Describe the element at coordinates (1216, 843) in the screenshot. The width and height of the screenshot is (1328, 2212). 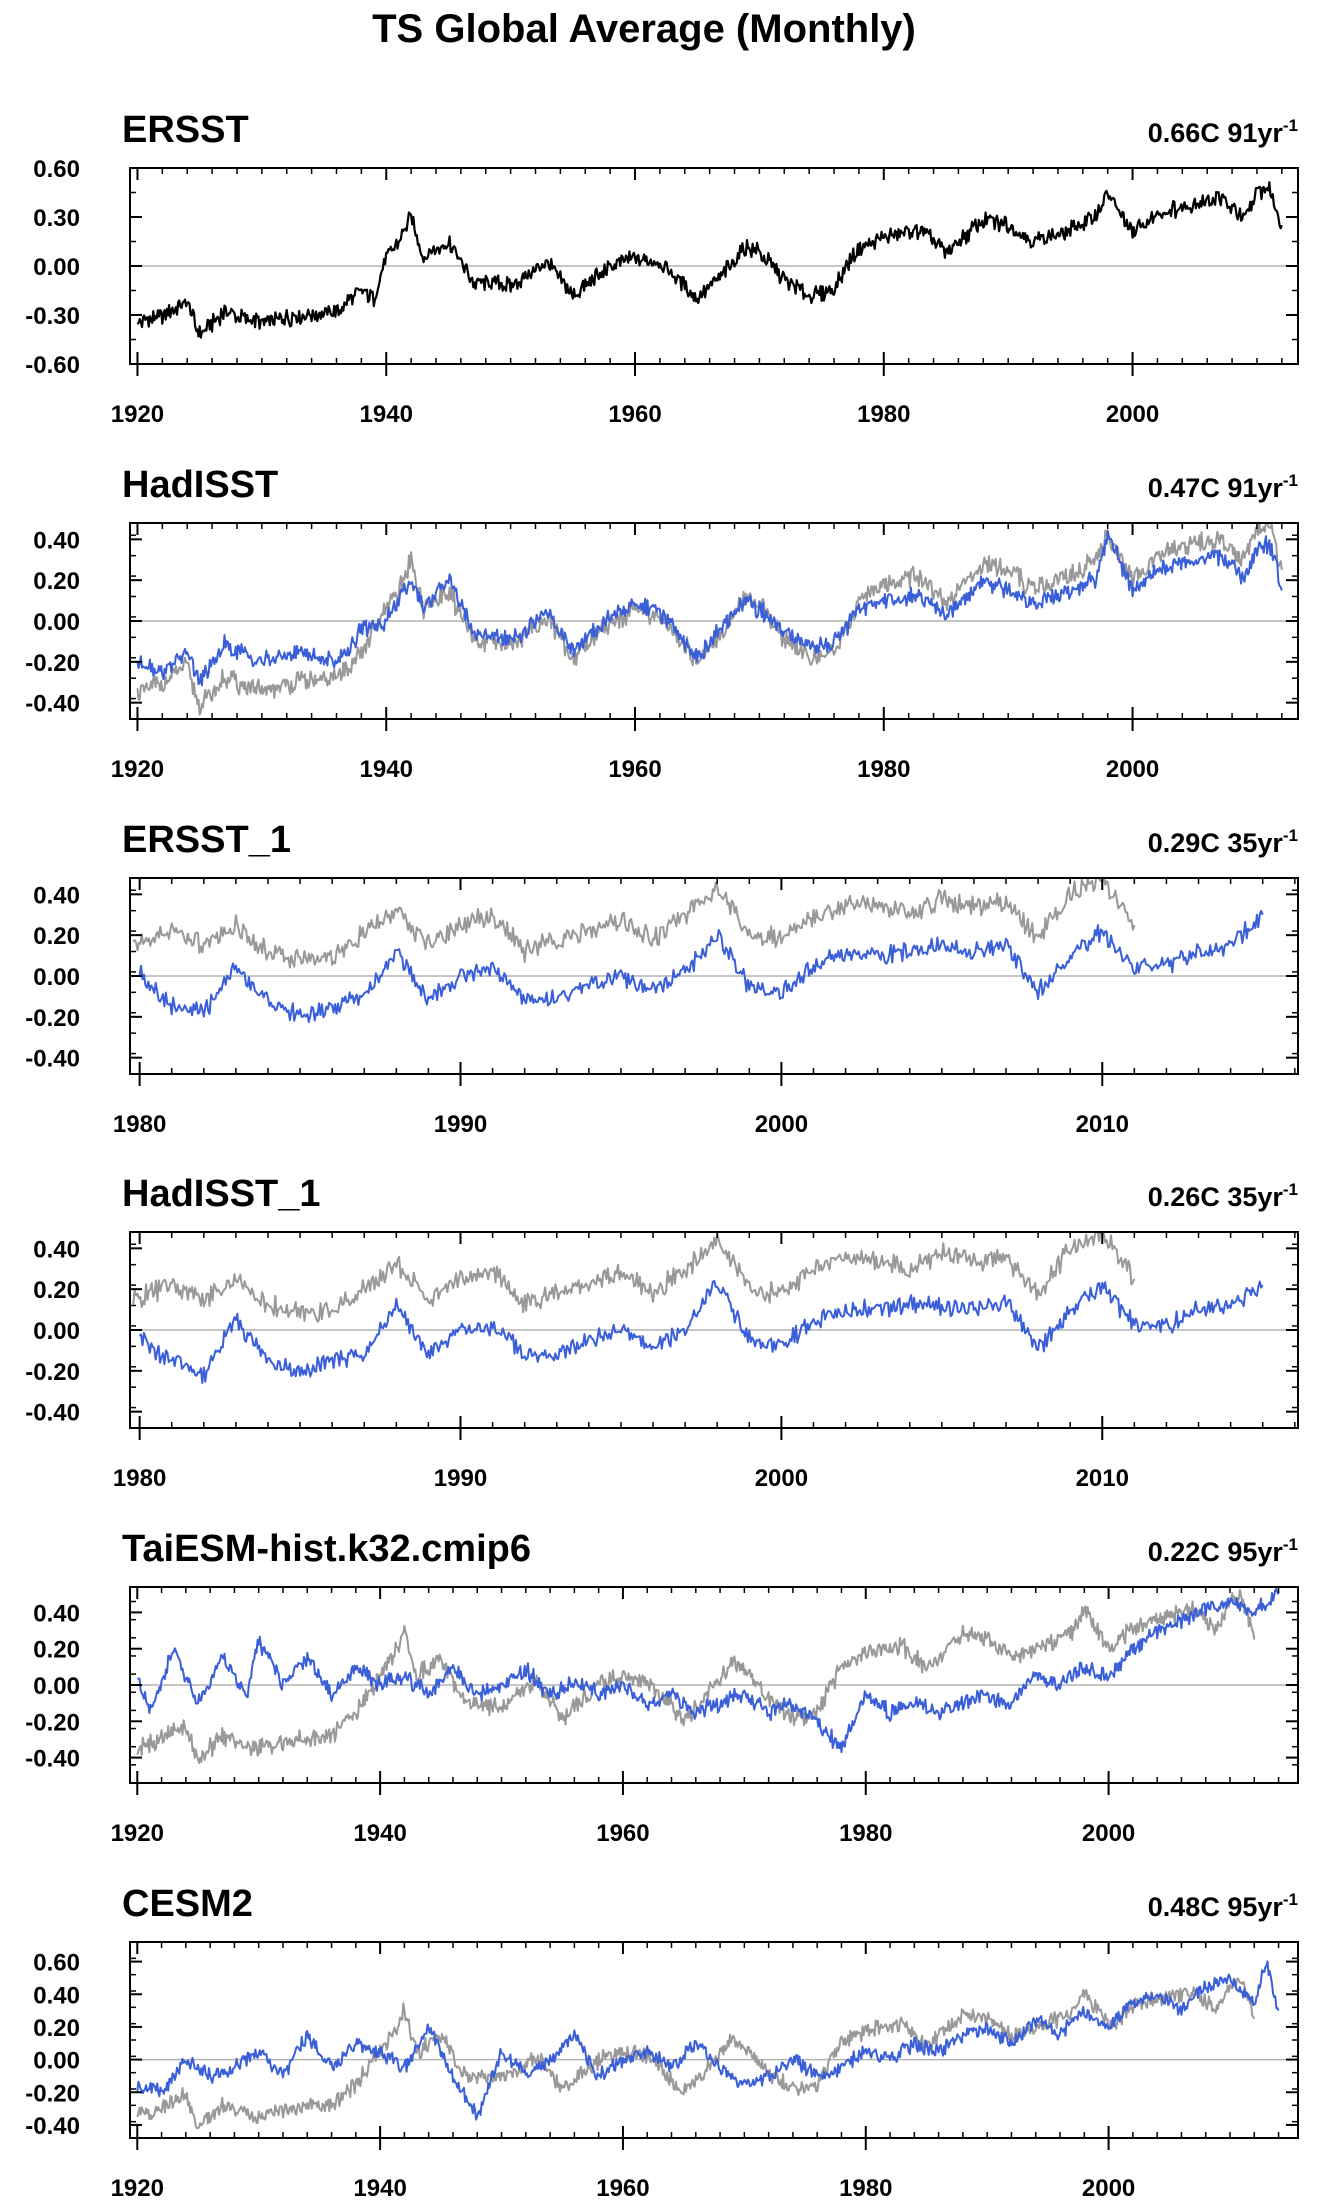
I see `trend-value: 0.29C 35yr` at that location.